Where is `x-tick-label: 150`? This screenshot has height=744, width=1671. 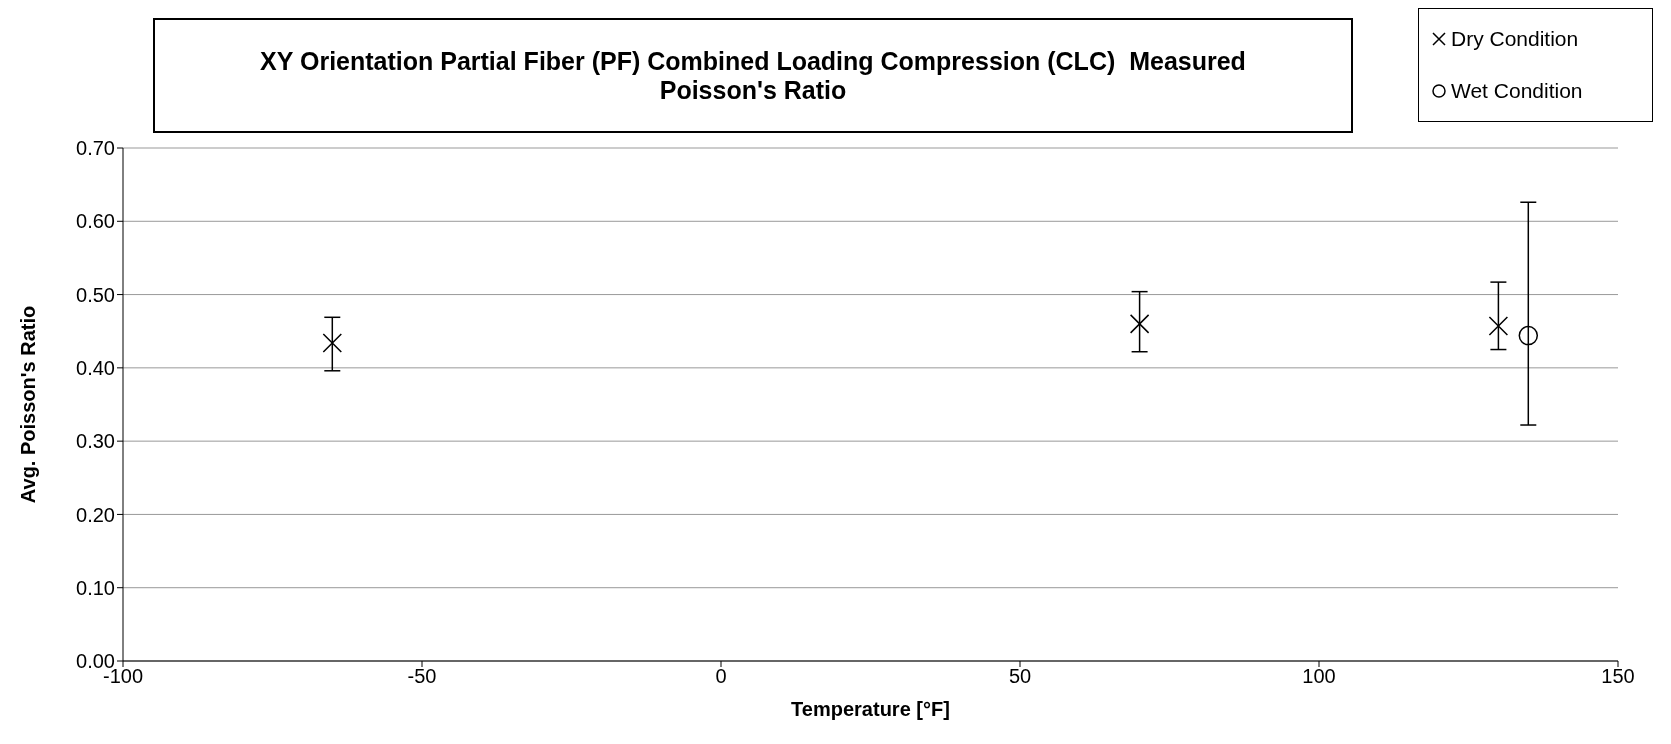
x-tick-label: 150 is located at coordinates (1618, 676).